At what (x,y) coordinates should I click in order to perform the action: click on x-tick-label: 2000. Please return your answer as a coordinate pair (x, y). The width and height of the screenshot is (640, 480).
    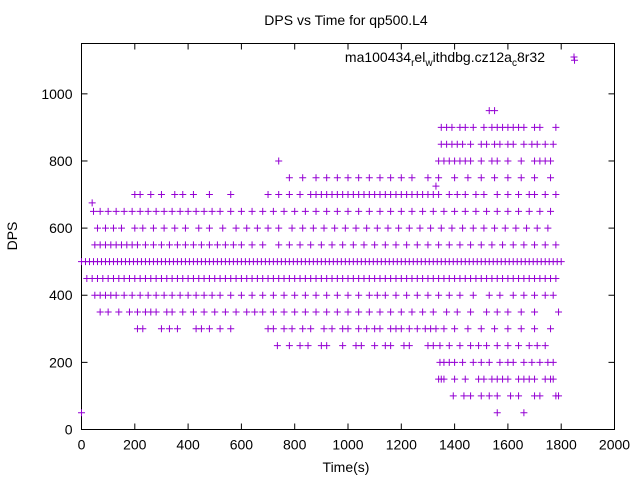
    Looking at the image, I should click on (614, 445).